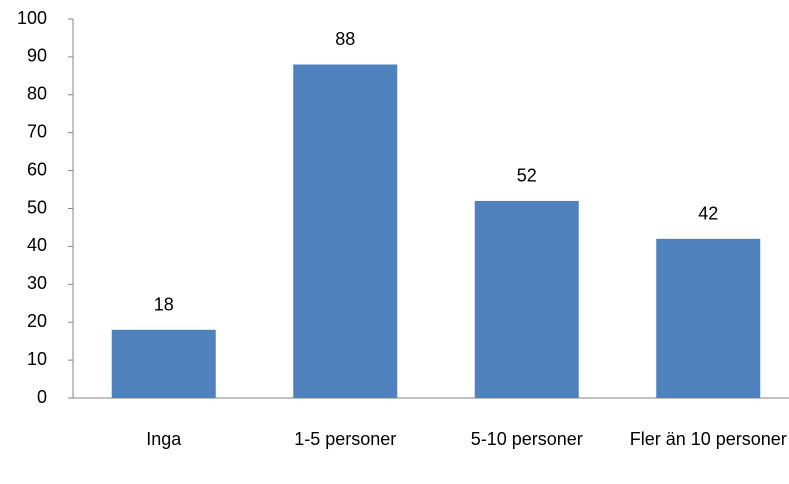 The height and width of the screenshot is (484, 789). I want to click on y-tick-label: 10, so click(37, 359).